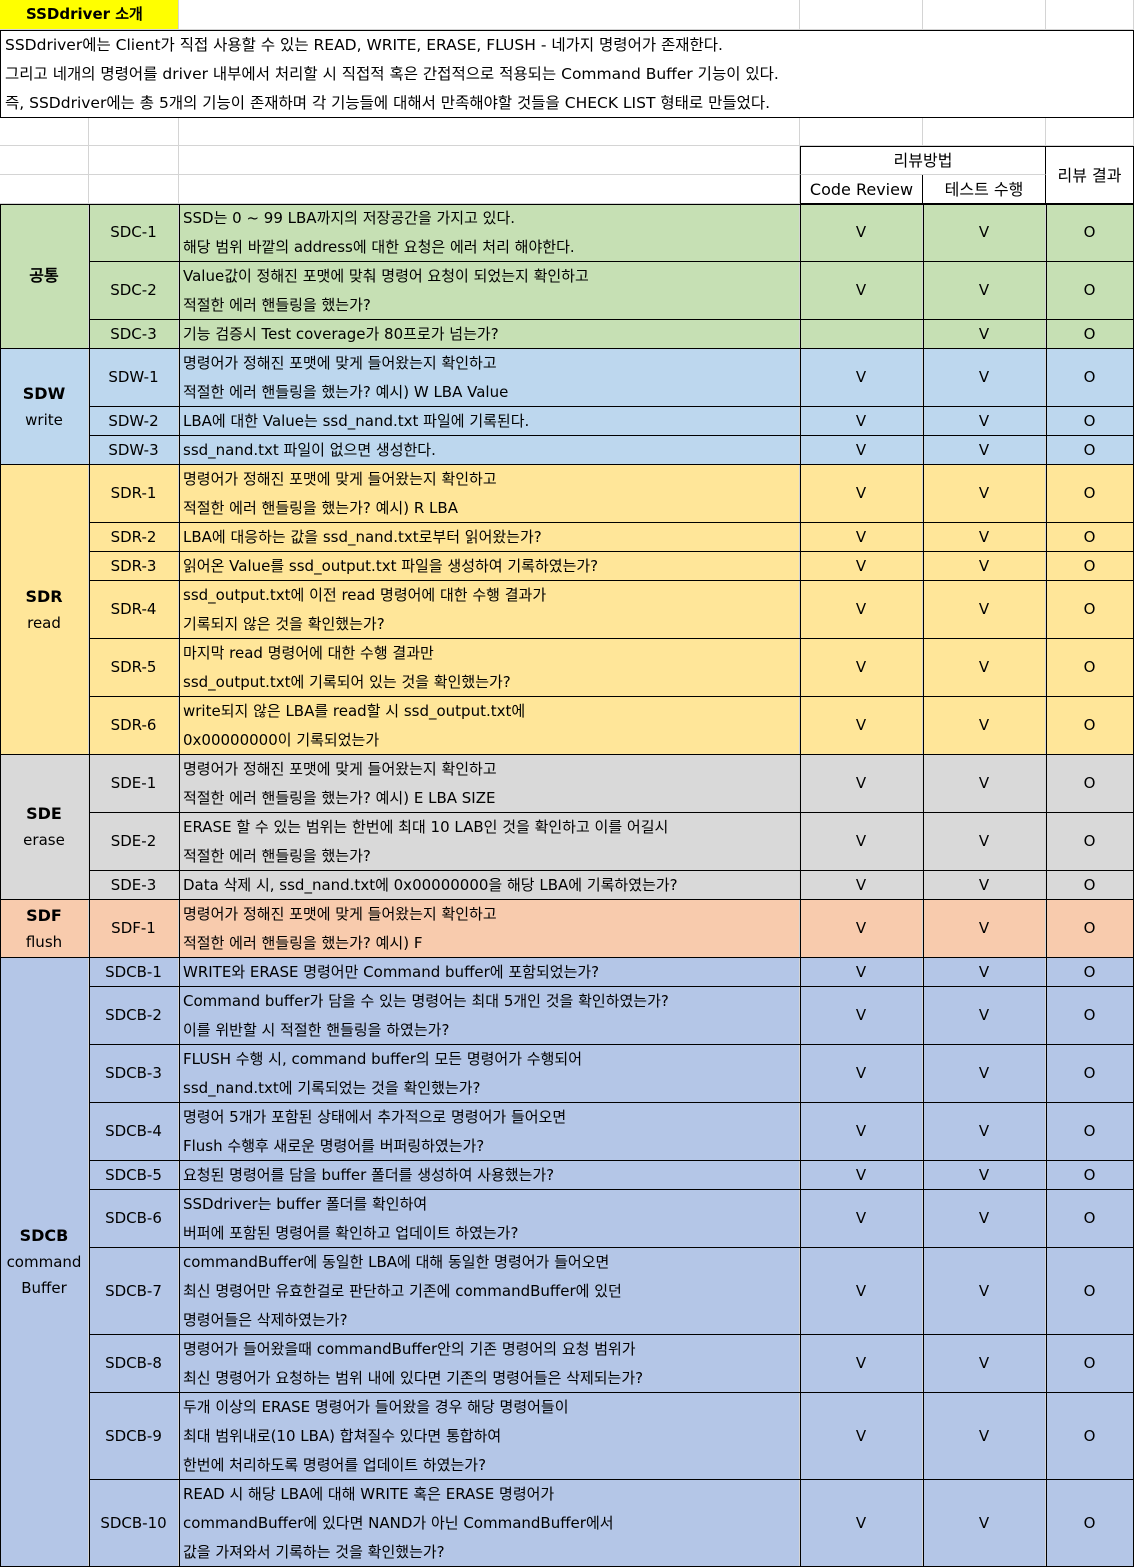  Describe the element at coordinates (89, 15) in the screenshot. I see `sheet-title: SSDdriver 소개` at that location.